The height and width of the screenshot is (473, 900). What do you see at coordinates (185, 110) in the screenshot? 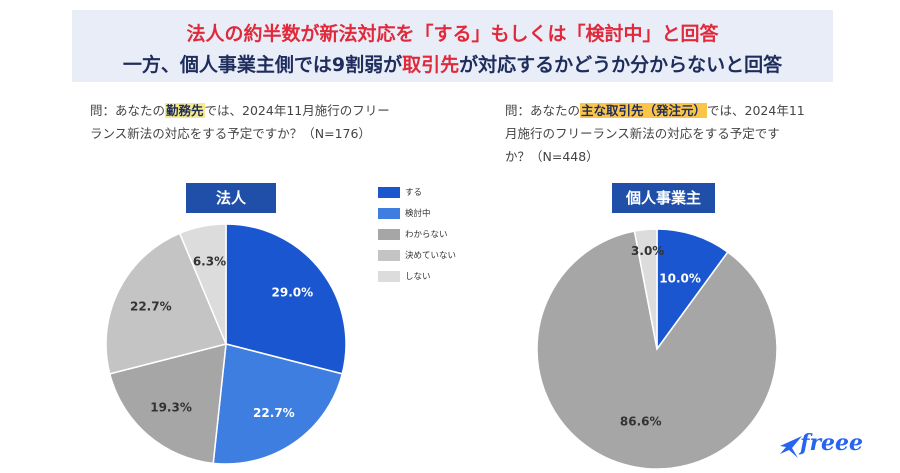
I see `question-left-highlight: 勤務先` at bounding box center [185, 110].